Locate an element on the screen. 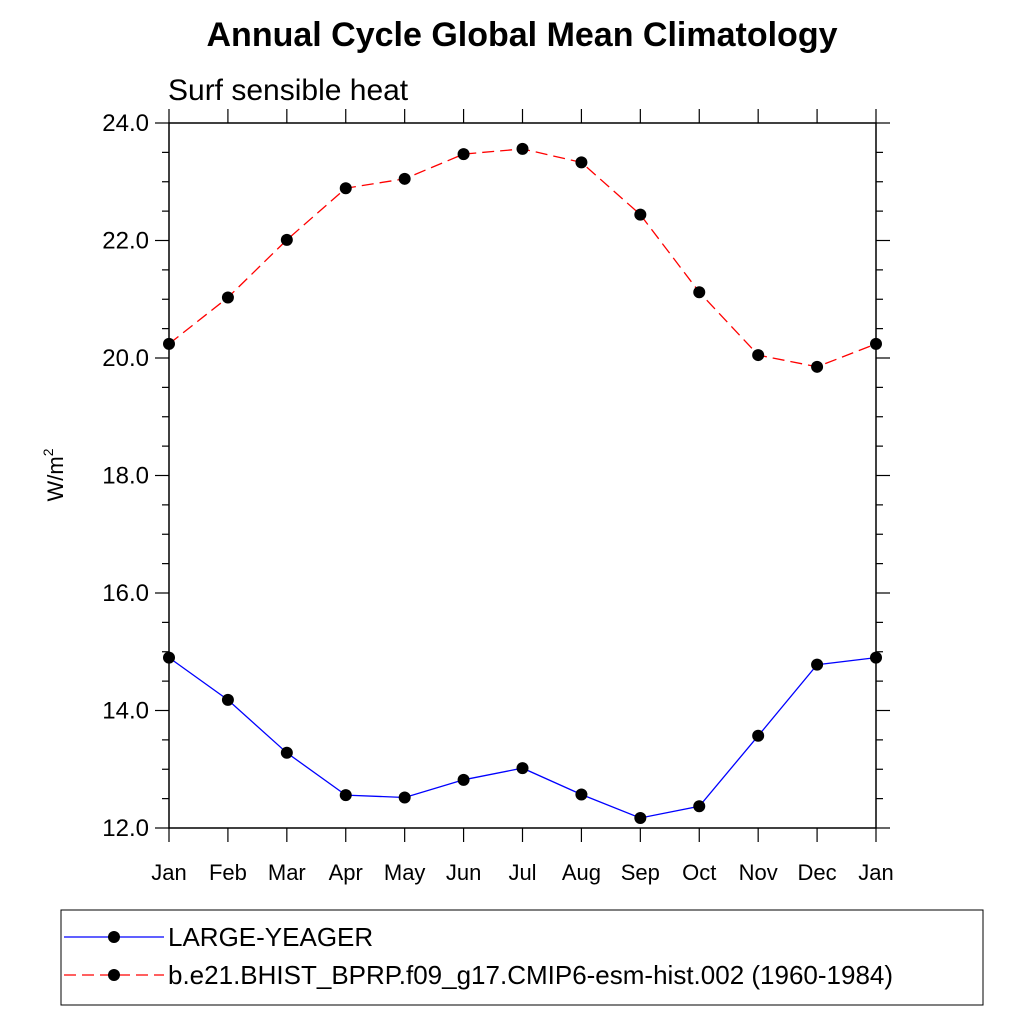 This screenshot has width=1024, height=1024. x-tick-label: Apr is located at coordinates (346, 872).